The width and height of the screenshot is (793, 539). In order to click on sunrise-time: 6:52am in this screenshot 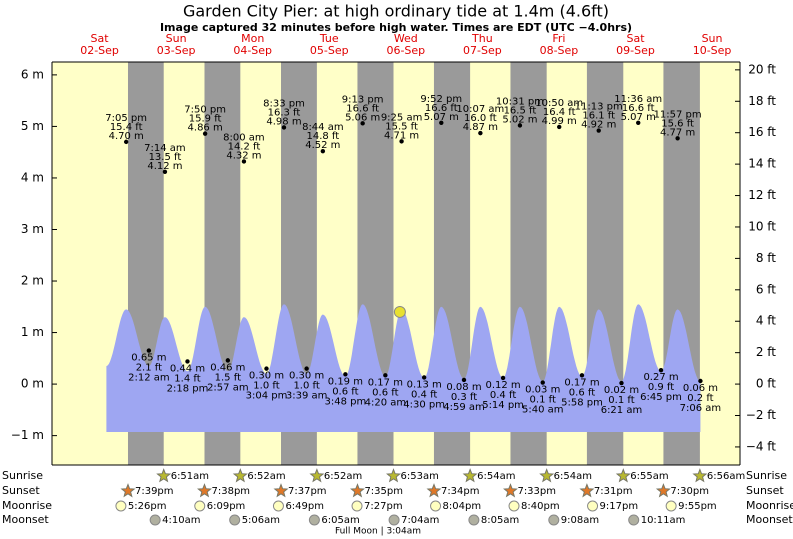, I will do `click(266, 476)`.